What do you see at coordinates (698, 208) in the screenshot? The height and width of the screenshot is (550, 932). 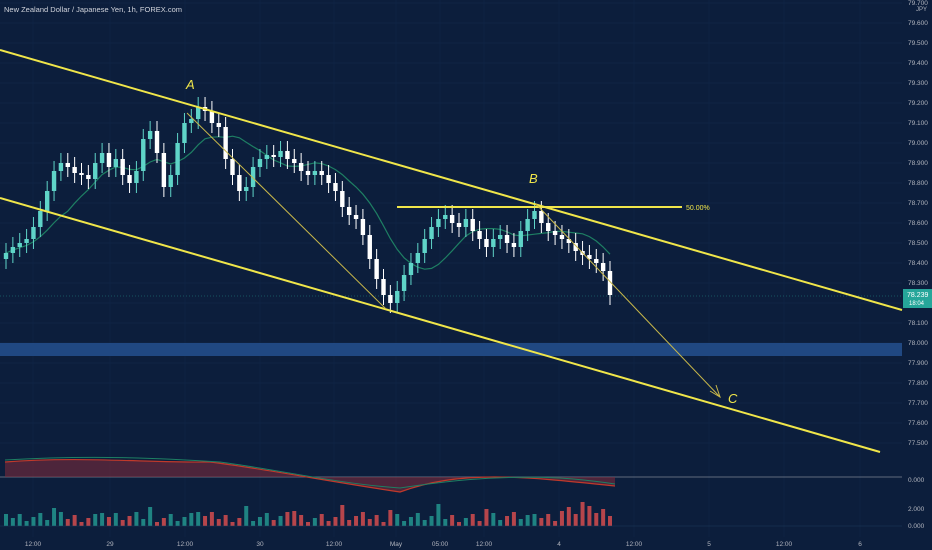 I see `fib-level-label: 50.00%` at bounding box center [698, 208].